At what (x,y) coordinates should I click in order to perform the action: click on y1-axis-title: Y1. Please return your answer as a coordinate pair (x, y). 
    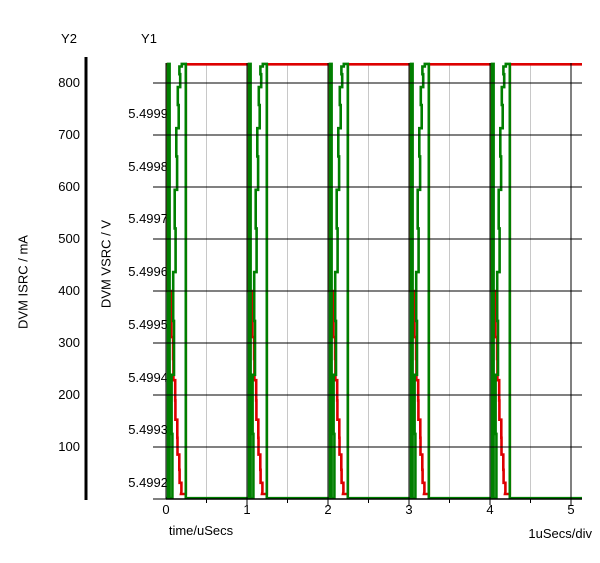
    Looking at the image, I should click on (149, 38).